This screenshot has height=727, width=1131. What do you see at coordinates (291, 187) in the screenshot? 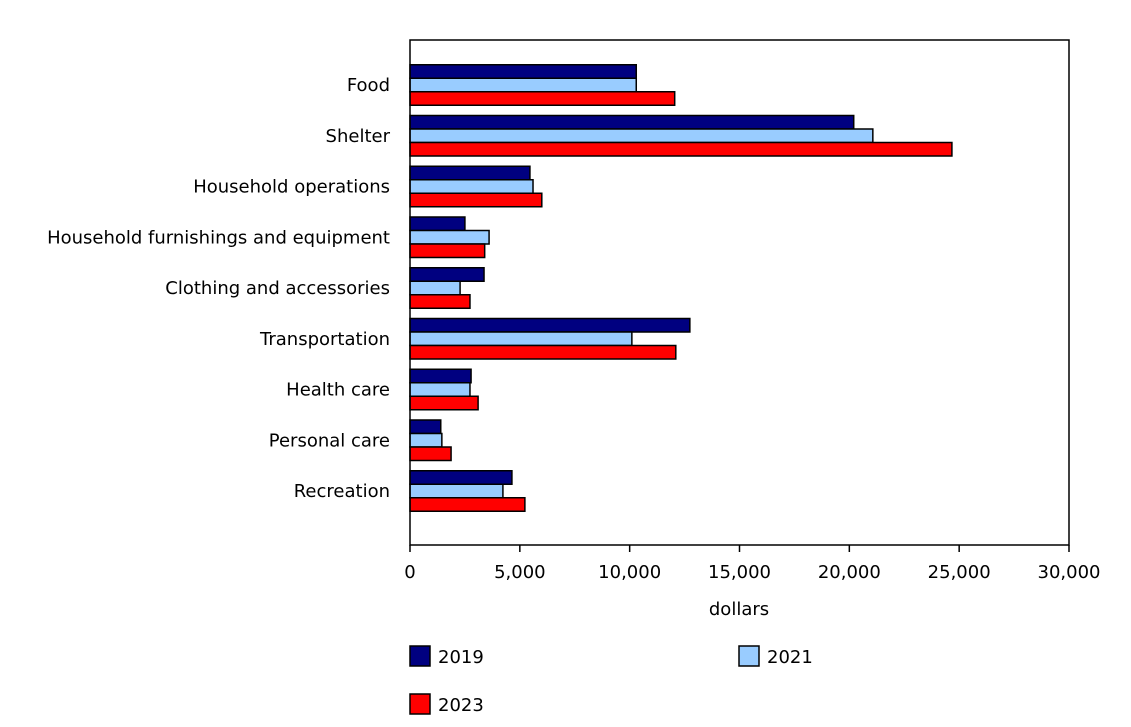
I see `category-label: Household operations` at bounding box center [291, 187].